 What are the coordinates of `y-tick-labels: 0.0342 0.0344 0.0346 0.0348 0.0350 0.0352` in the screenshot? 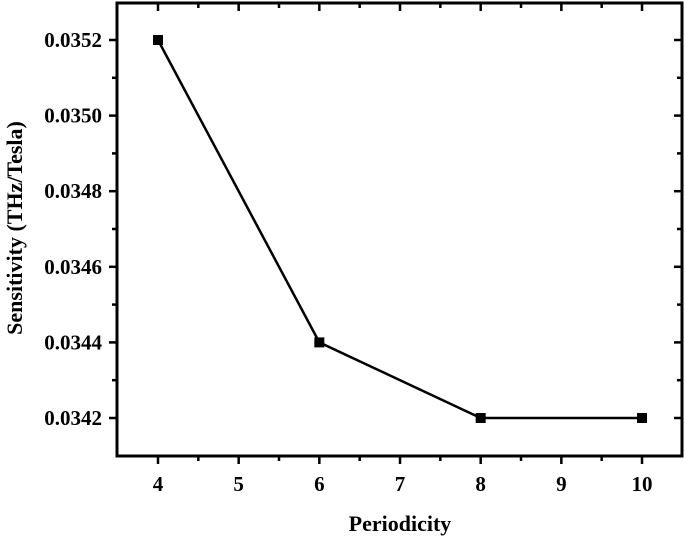 It's located at (73, 229).